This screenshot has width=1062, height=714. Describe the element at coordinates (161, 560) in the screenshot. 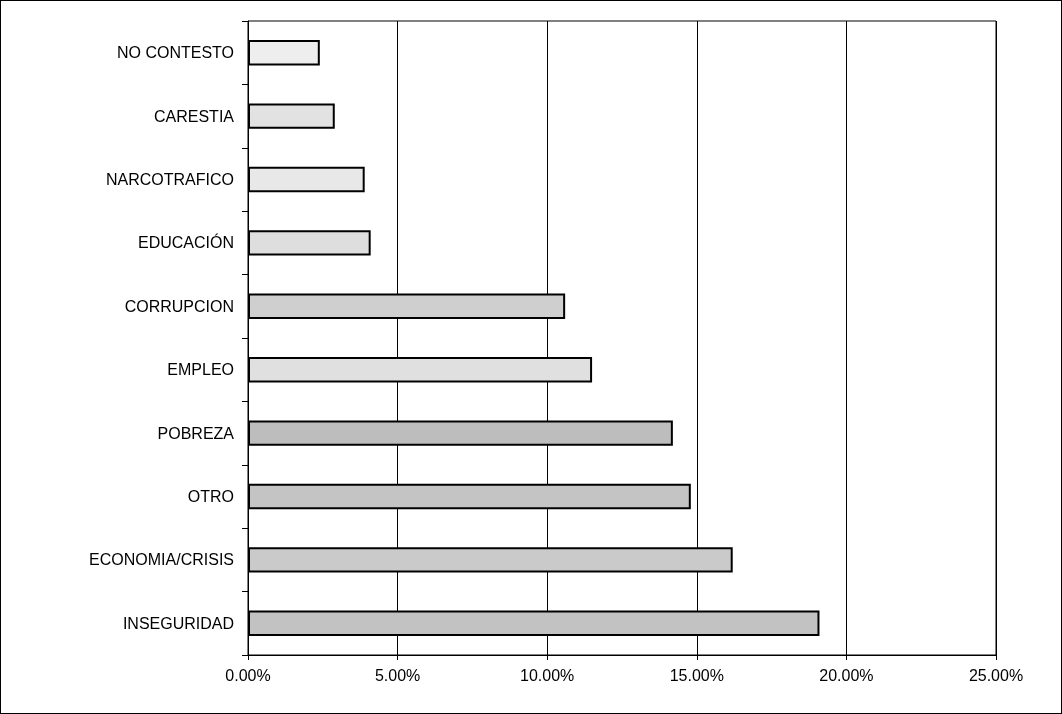

I see `y-tick-label: ECONOMIA/CRISIS` at that location.